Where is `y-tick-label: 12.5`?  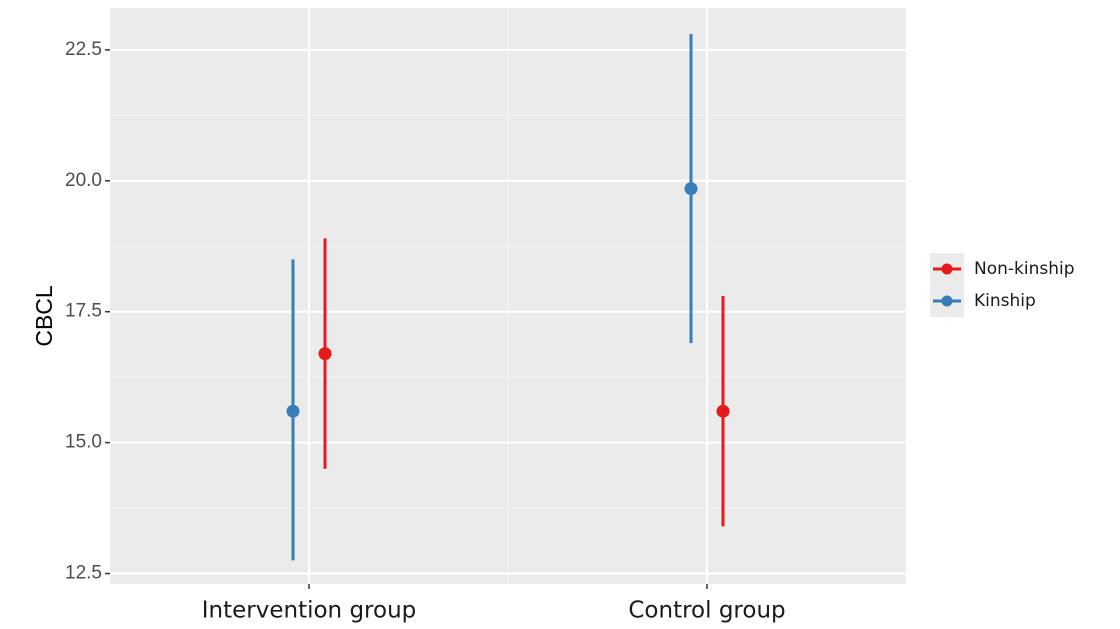 y-tick-label: 12.5 is located at coordinates (83, 573).